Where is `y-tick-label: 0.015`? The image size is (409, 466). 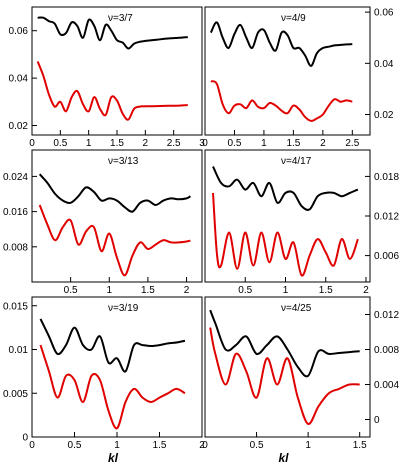
y-tick-label: 0.015 is located at coordinates (15, 306).